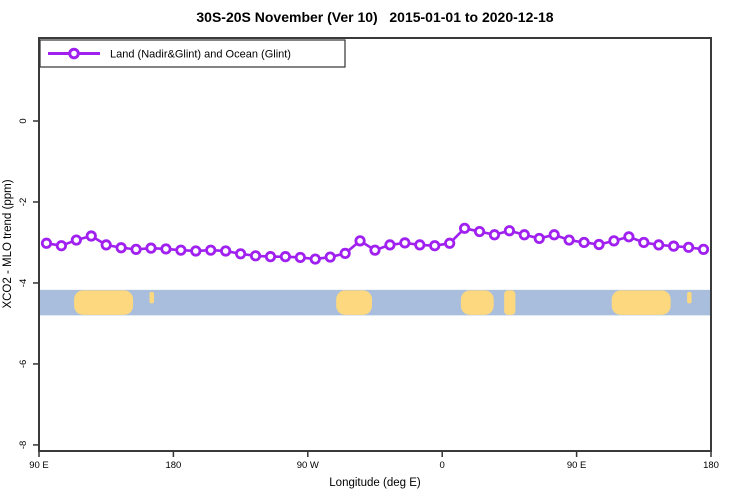 The width and height of the screenshot is (750, 500). I want to click on map-strip-land-south-america, so click(354, 302).